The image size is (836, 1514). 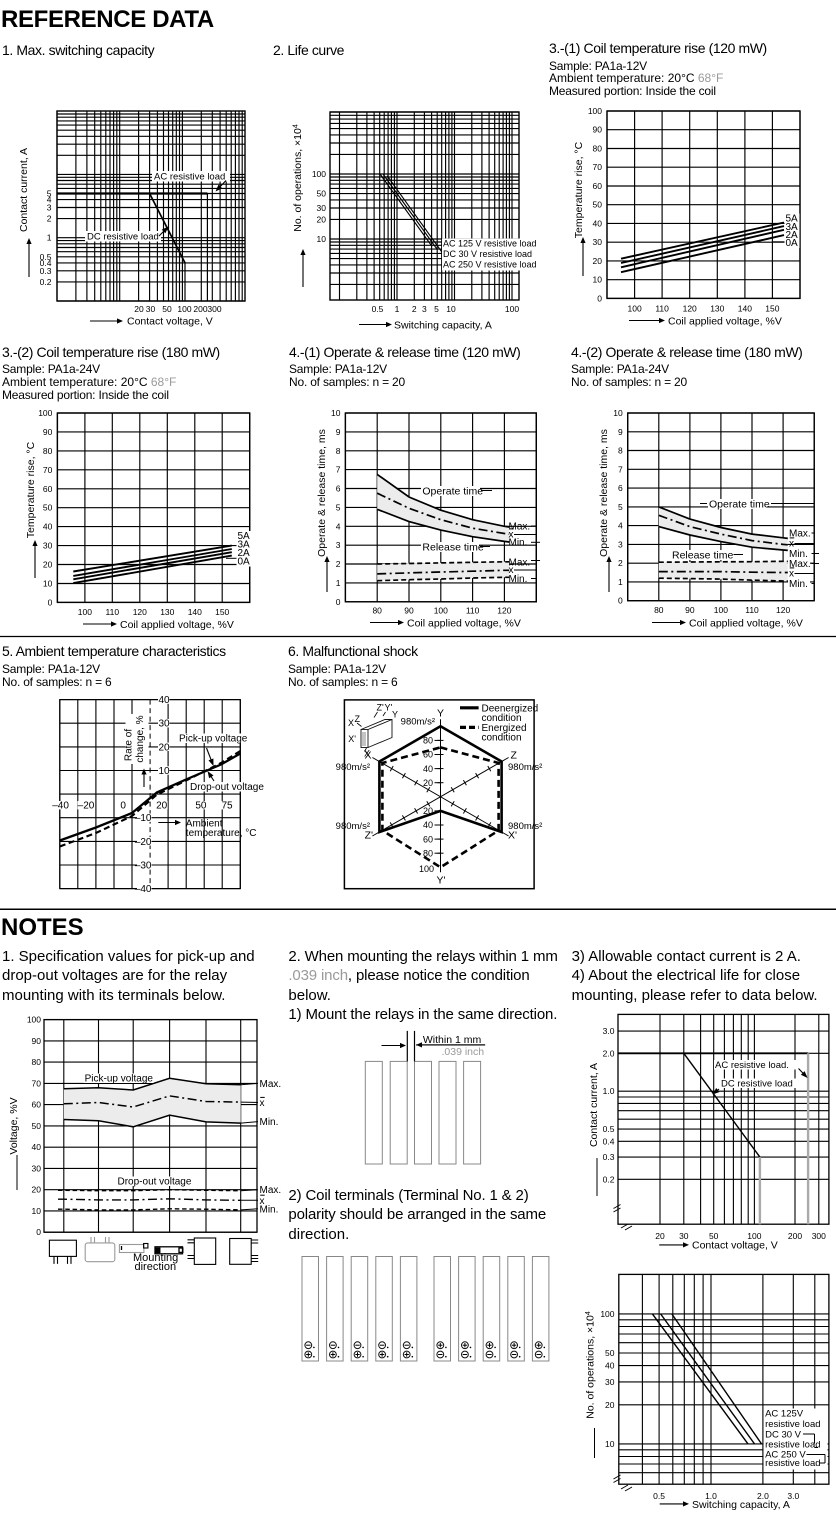 I want to click on svg-text: 300, so click(x=214, y=309).